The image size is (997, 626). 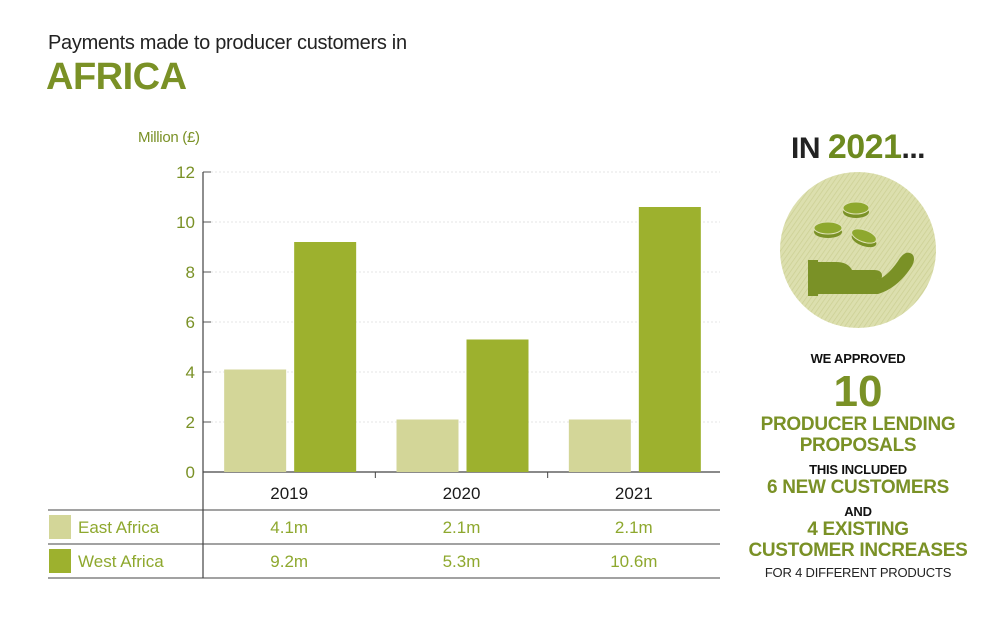 What do you see at coordinates (858, 250) in the screenshot?
I see `hand-coins-icon` at bounding box center [858, 250].